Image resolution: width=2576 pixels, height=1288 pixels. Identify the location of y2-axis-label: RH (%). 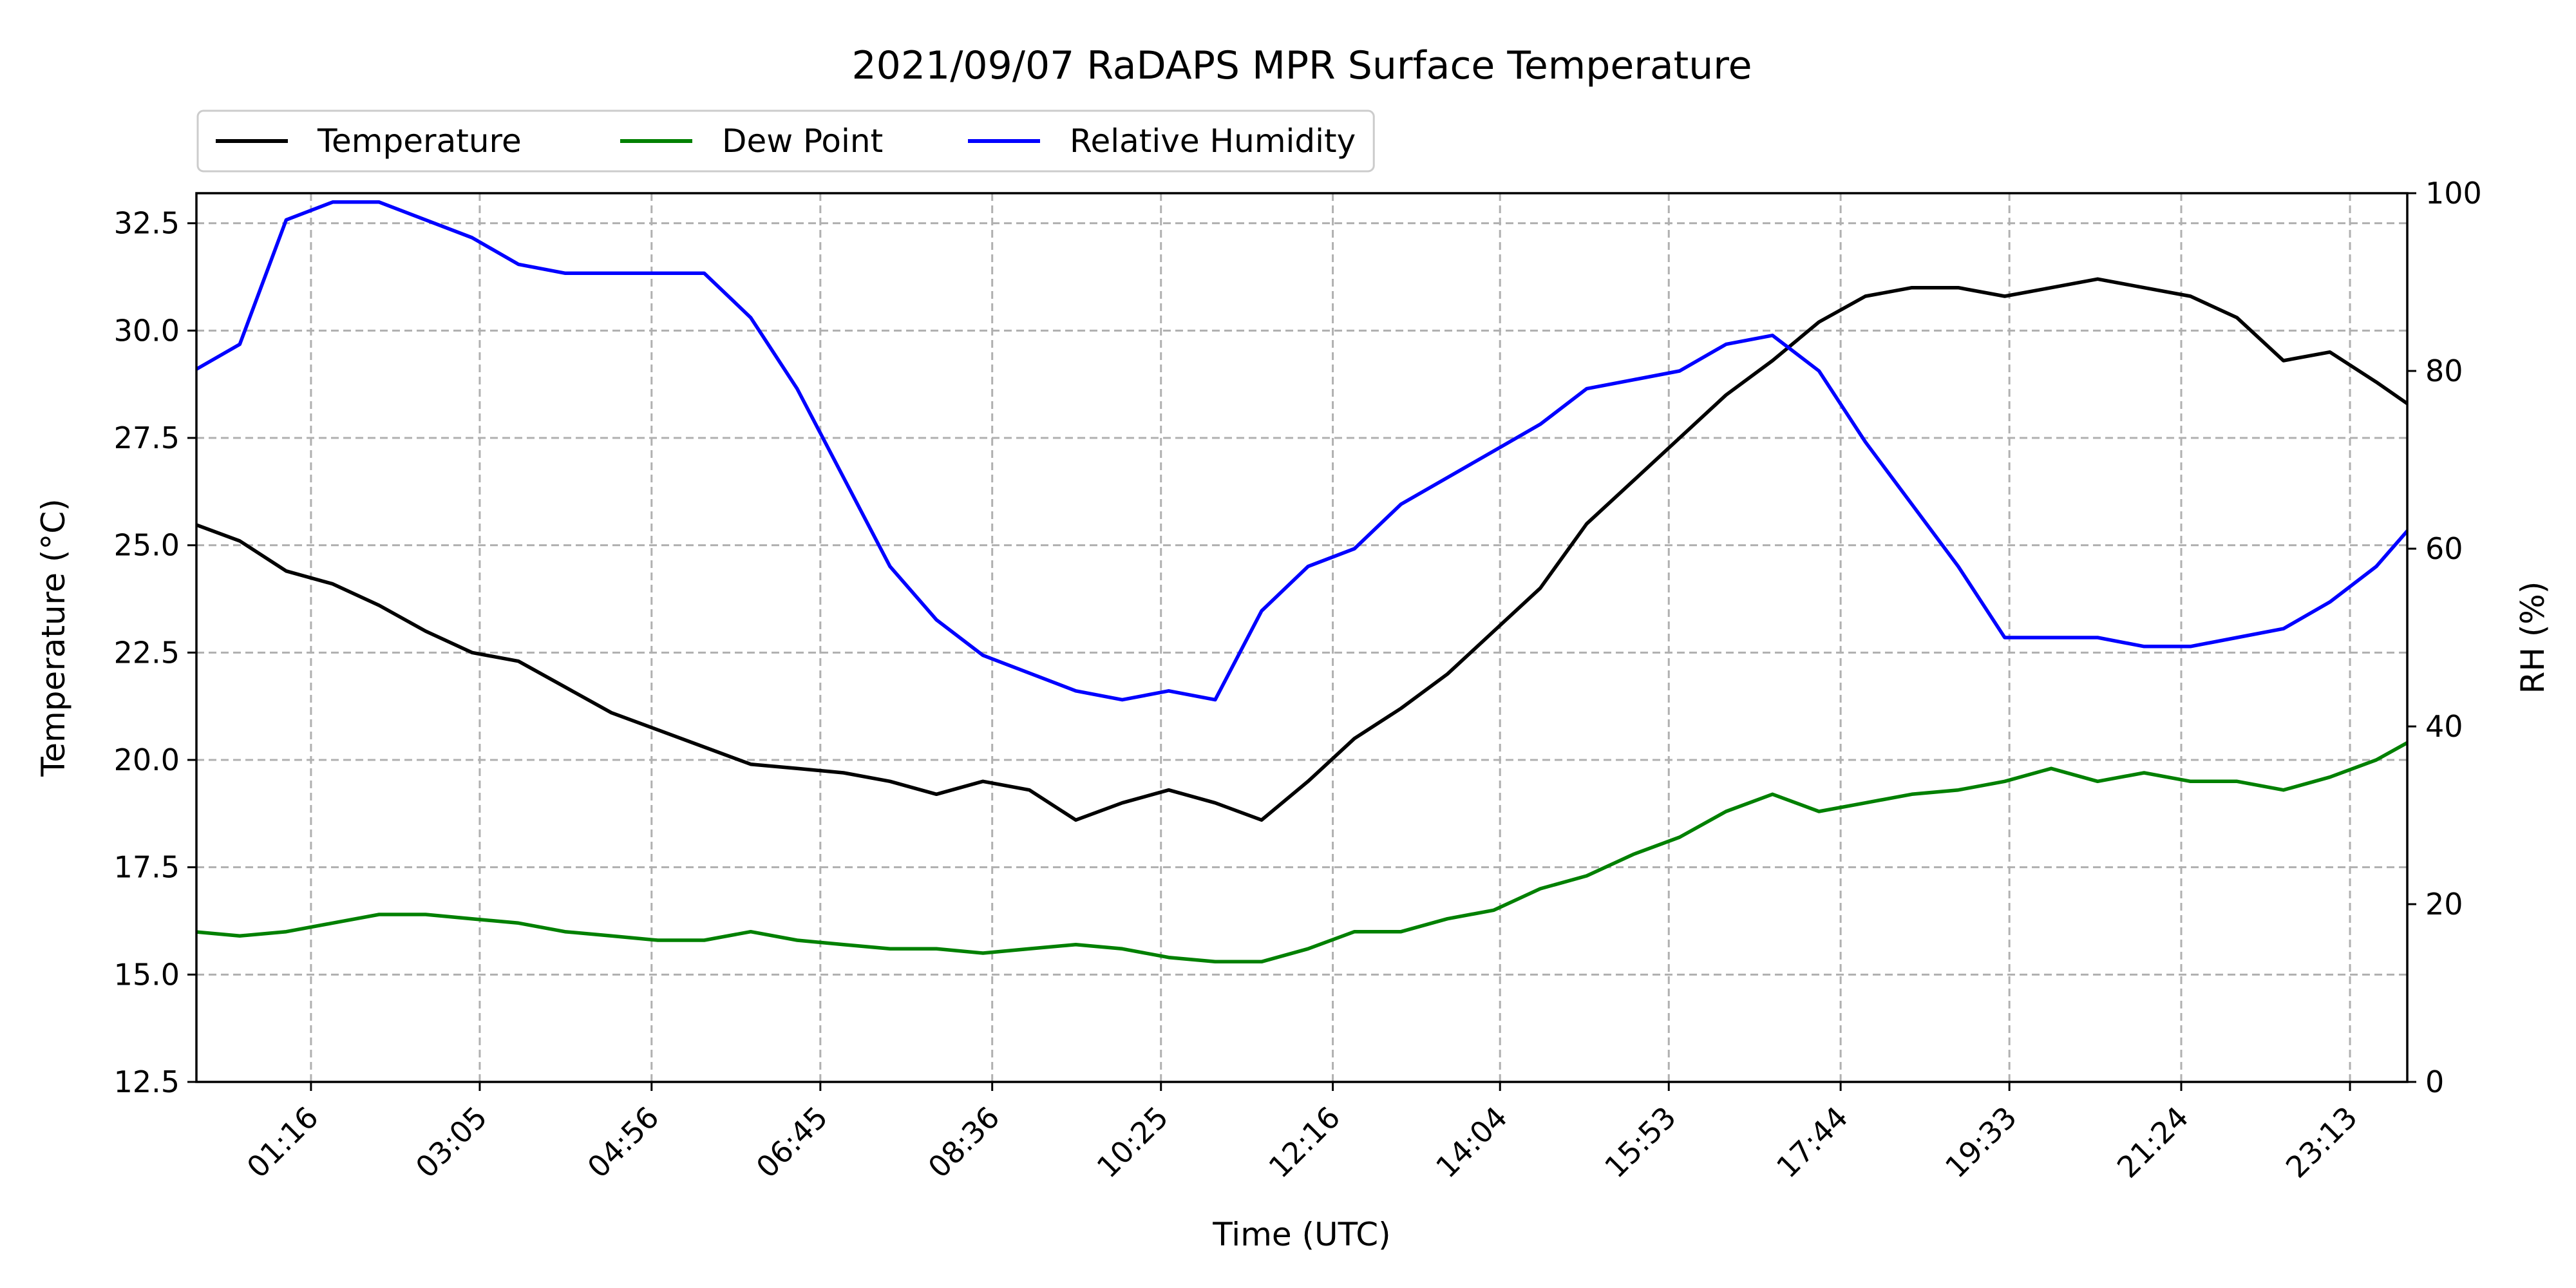
(2533, 638).